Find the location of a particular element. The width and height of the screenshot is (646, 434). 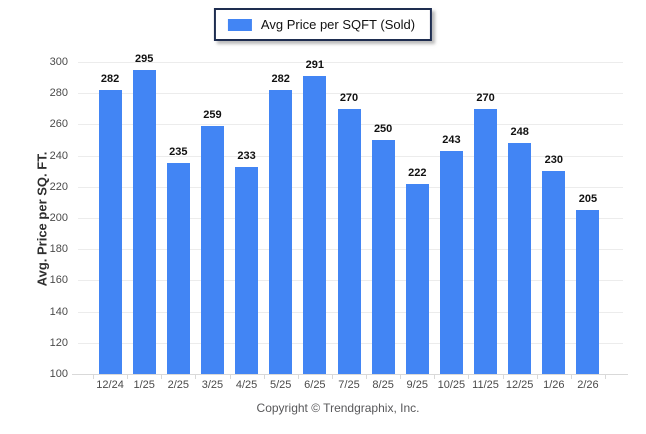

x-tick-label: 11/25 is located at coordinates (485, 385).